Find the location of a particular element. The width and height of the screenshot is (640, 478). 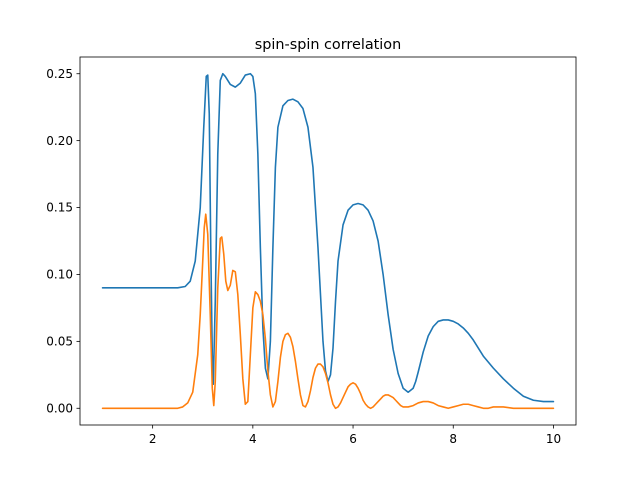

y-tick-label: 0.10 is located at coordinates (59, 275).